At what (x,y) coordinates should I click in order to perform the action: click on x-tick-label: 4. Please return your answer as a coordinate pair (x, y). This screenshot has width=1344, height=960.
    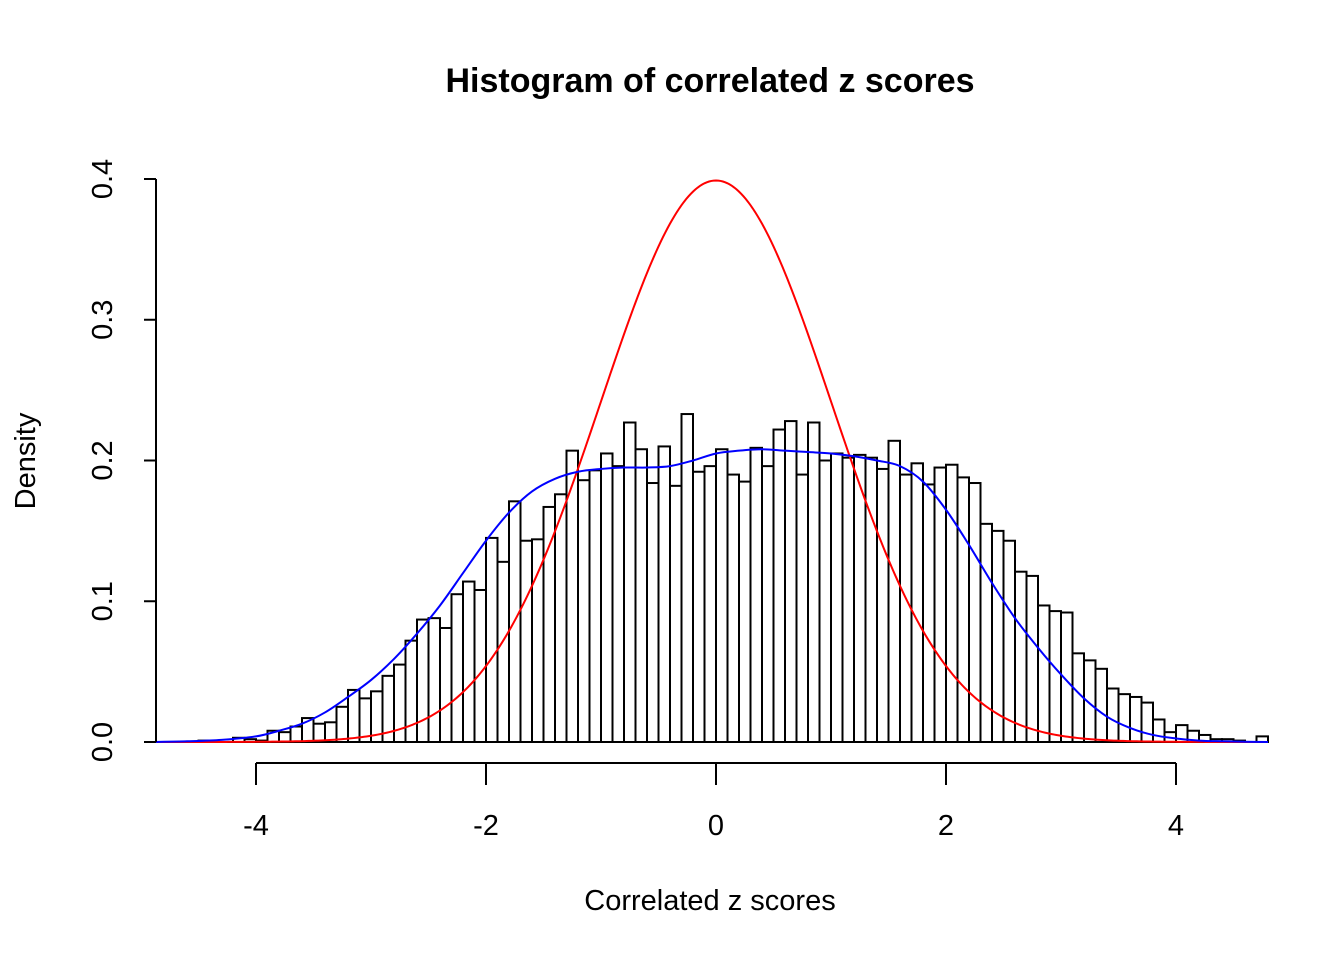
    Looking at the image, I should click on (1176, 826).